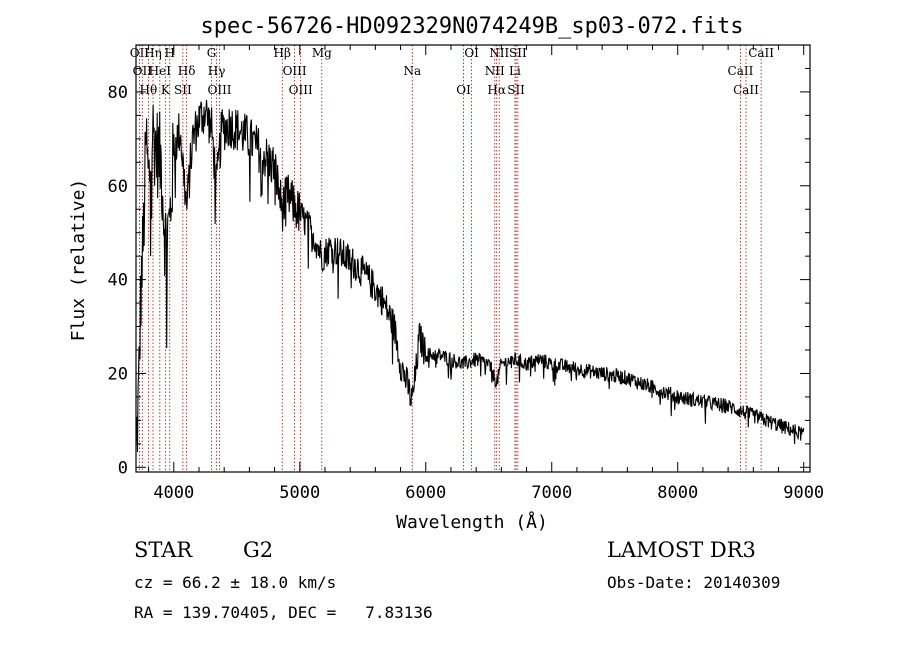 The height and width of the screenshot is (649, 900). Describe the element at coordinates (282, 53) in the screenshot. I see `line-label: Hβ` at that location.